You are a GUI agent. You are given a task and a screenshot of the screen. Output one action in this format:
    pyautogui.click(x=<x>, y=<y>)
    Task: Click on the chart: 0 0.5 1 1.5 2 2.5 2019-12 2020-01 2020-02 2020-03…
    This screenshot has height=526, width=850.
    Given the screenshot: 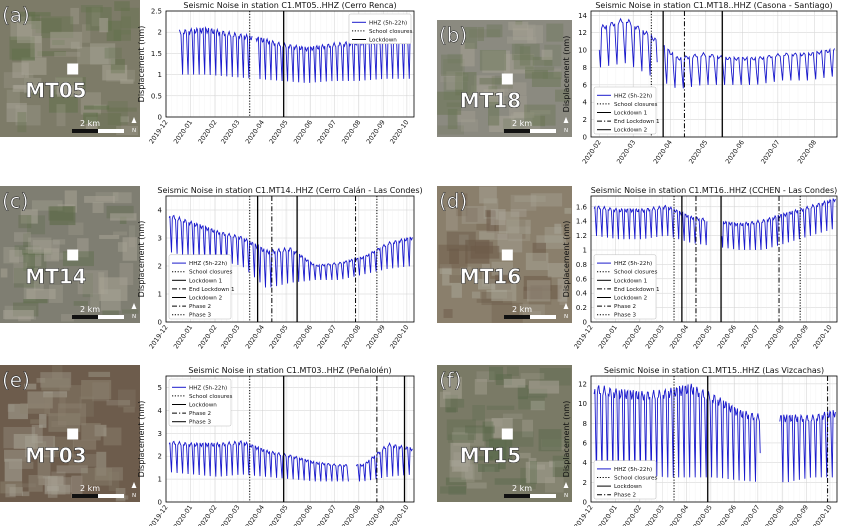 What is the action you would take?
    pyautogui.click(x=276, y=73)
    